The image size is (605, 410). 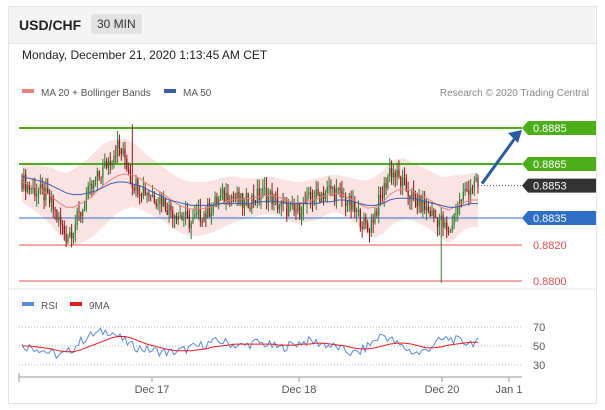 What do you see at coordinates (539, 366) in the screenshot?
I see `rsi-tick-label: 30` at bounding box center [539, 366].